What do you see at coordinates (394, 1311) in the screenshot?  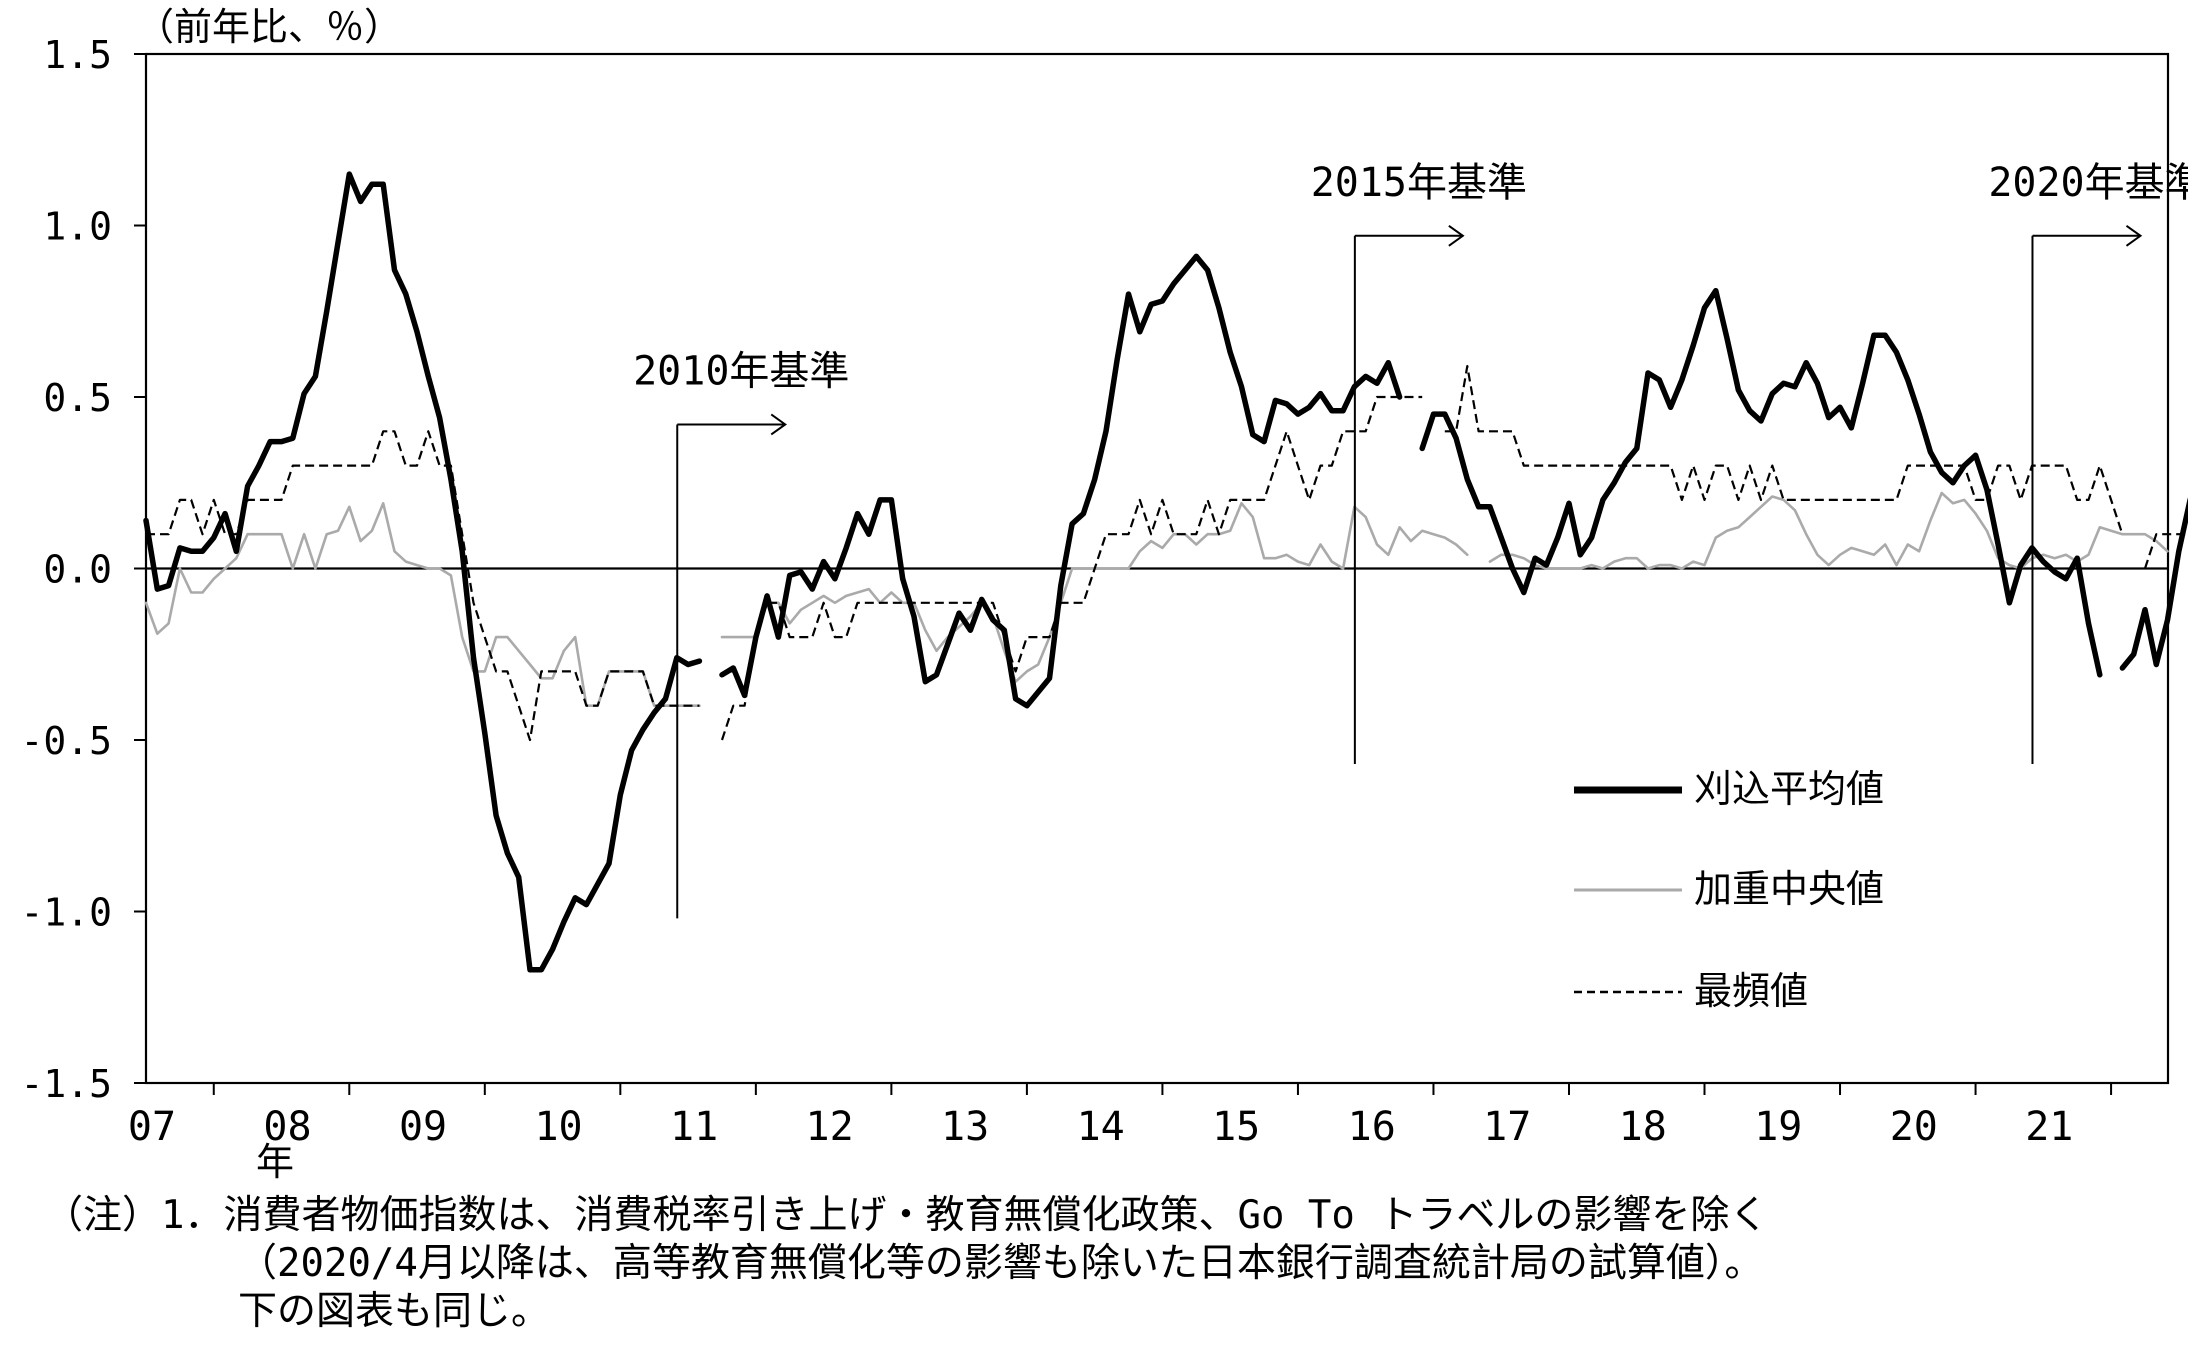 I see `footnote-line-3: 下の図表も同じ。` at bounding box center [394, 1311].